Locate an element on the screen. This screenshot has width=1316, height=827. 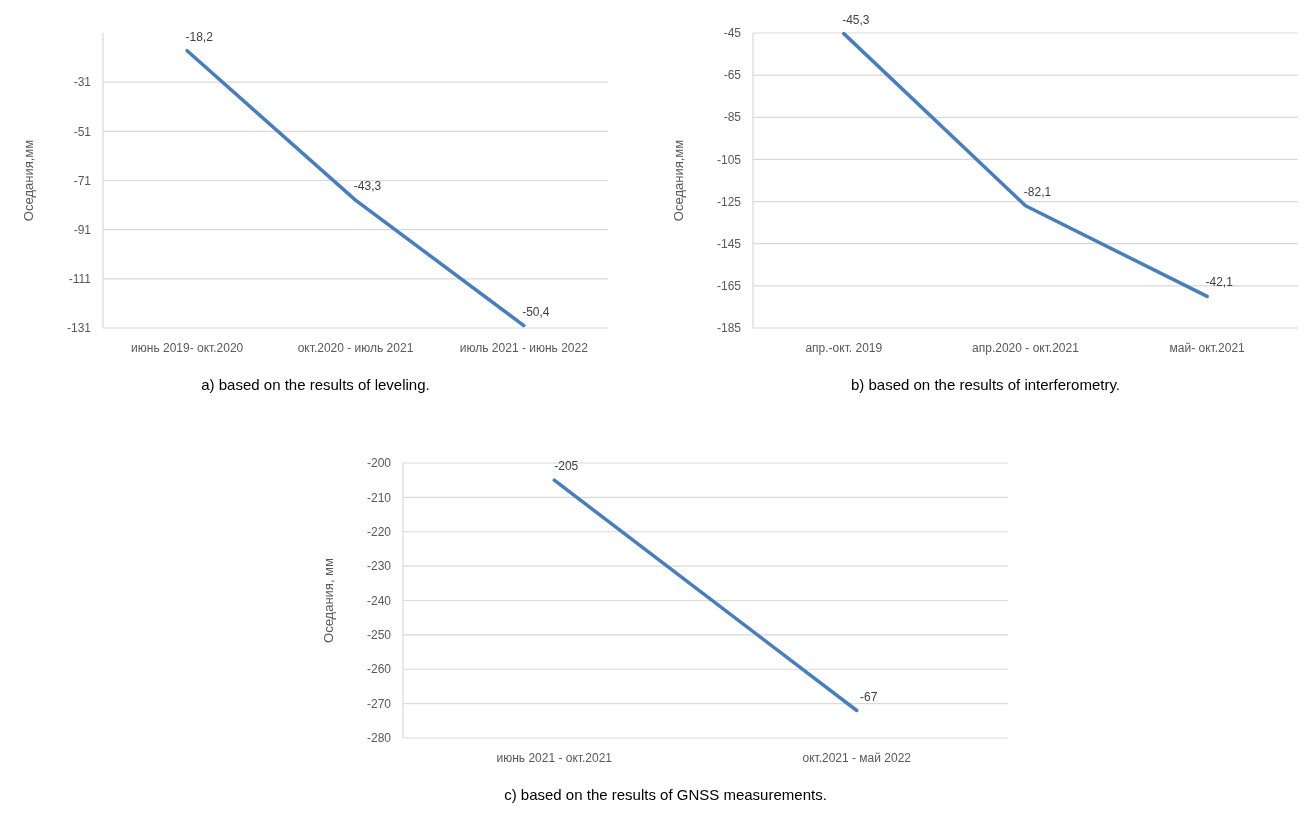
y-tick-label: -71 is located at coordinates (82, 180).